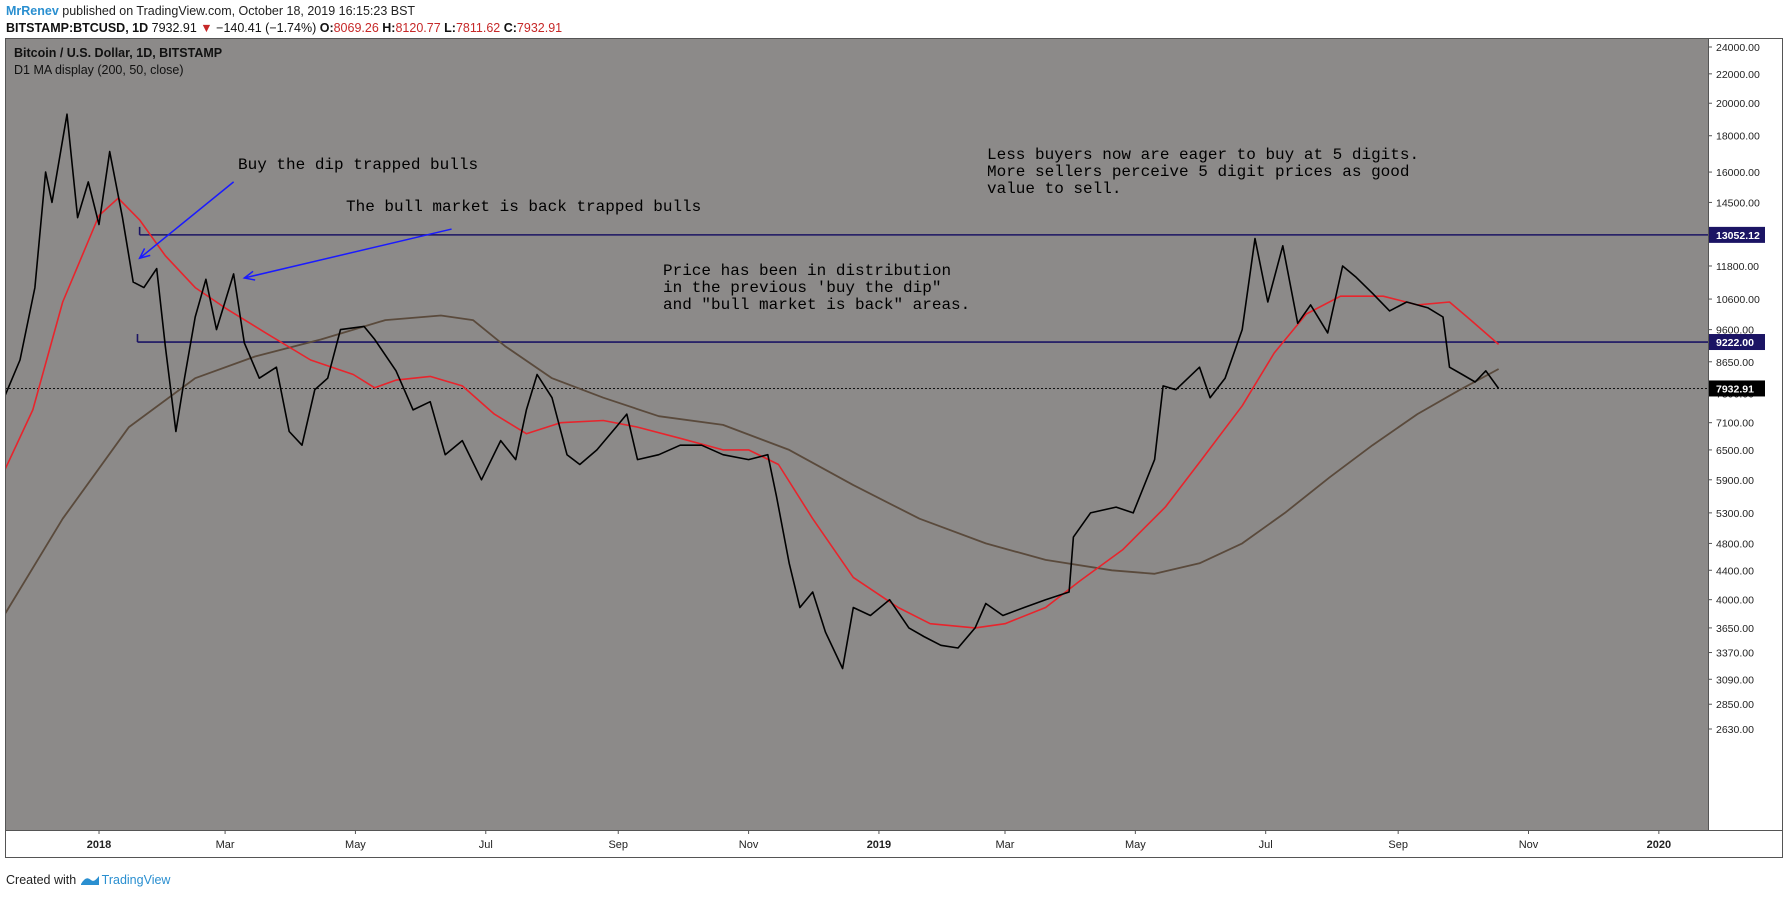 This screenshot has height=899, width=1788. Describe the element at coordinates (266, 28) in the screenshot. I see `price-change: −140.41 (−1.74%)` at that location.